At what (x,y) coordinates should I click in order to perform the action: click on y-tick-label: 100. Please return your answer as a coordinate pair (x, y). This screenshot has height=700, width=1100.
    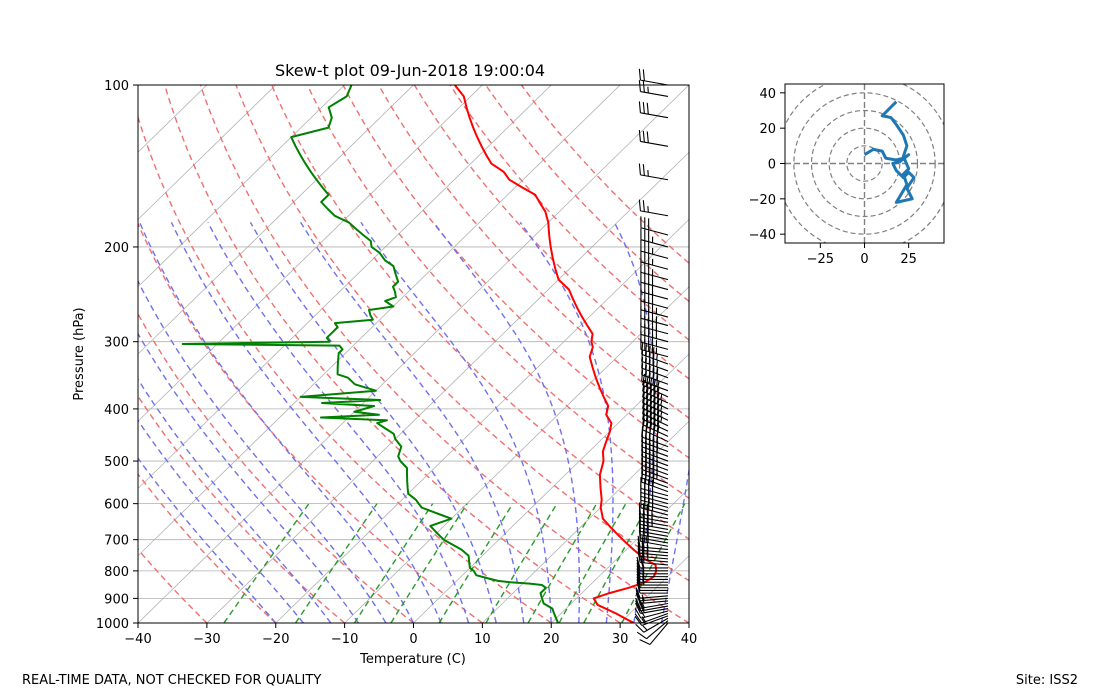
    Looking at the image, I should click on (116, 86).